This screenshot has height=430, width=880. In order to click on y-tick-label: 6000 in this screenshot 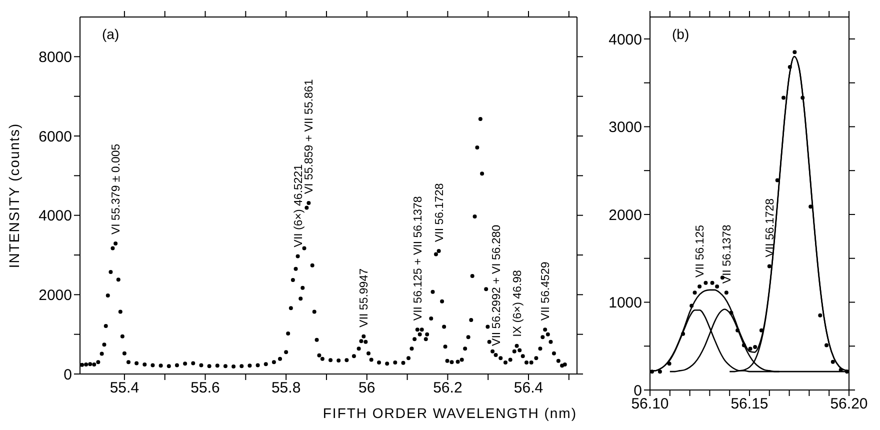, I will do `click(55, 137)`.